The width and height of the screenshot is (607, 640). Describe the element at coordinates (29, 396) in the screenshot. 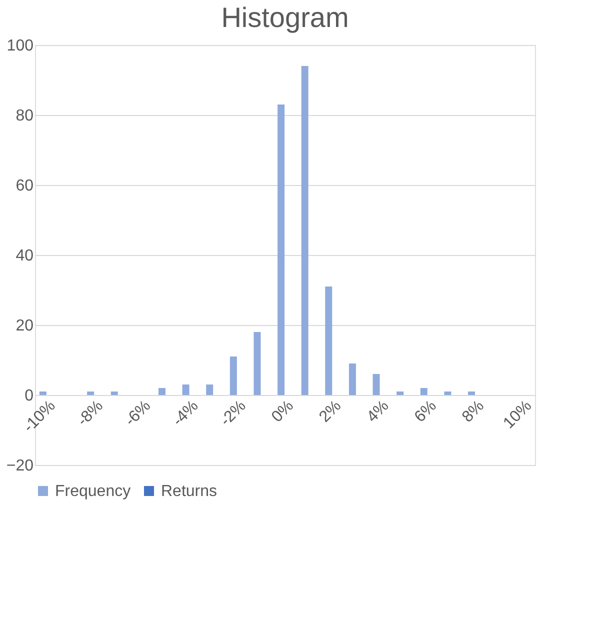

I see `y-tick-label: 0` at that location.